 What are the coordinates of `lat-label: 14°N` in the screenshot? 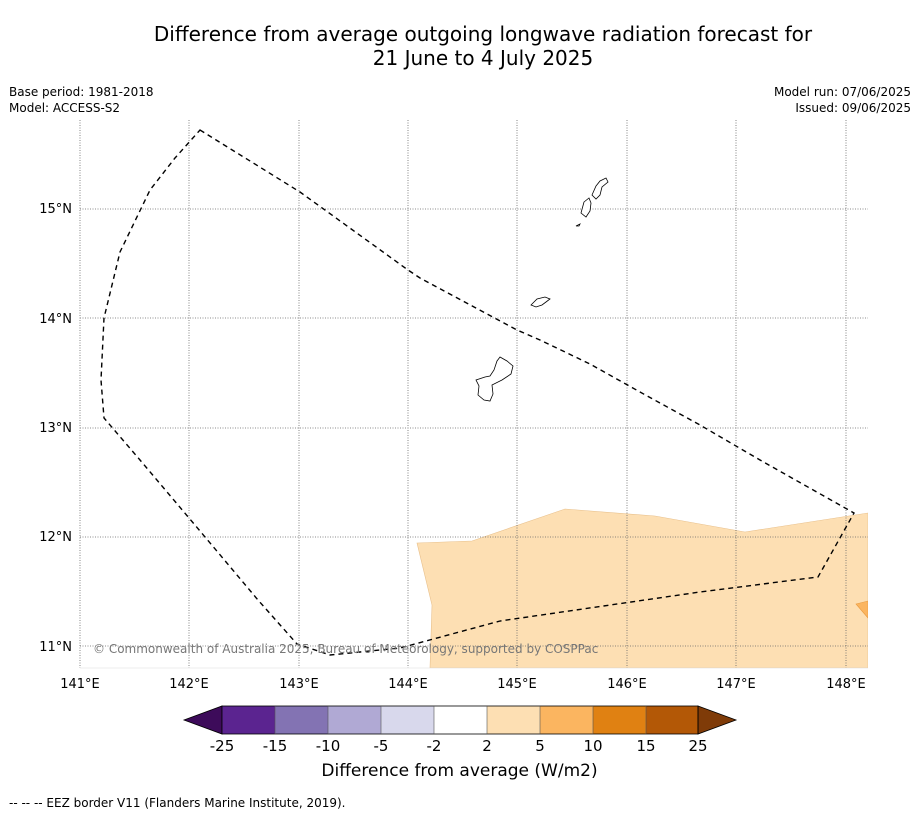 It's located at (55, 319).